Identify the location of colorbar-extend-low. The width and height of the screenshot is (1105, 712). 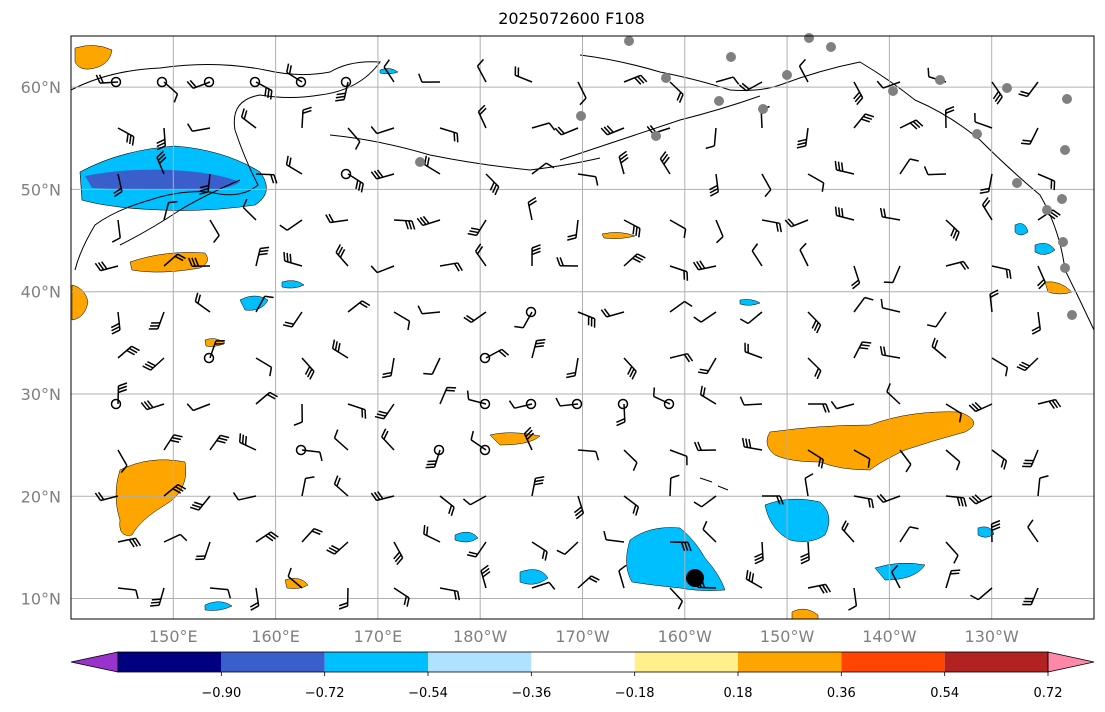
(94, 662).